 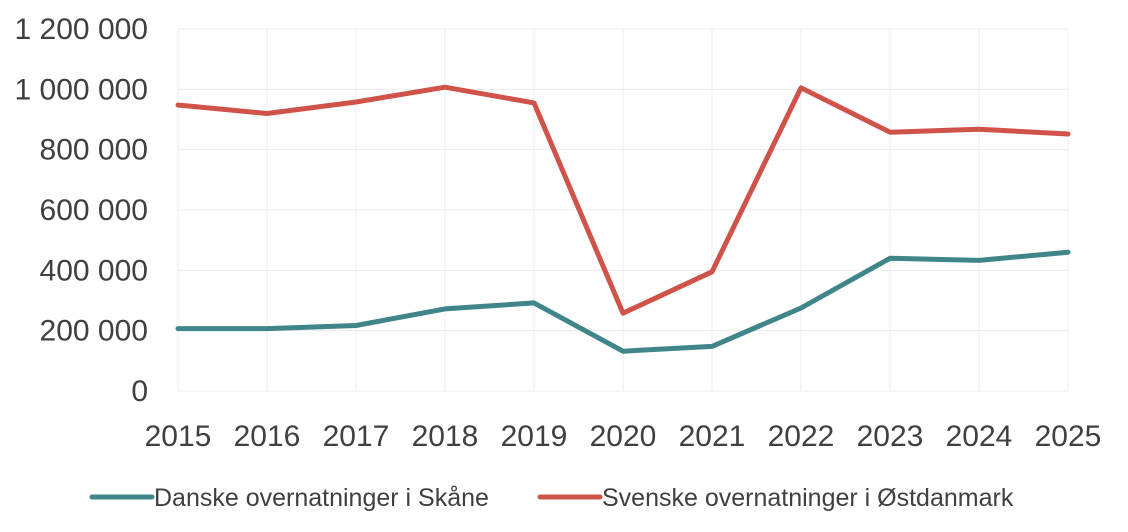 I want to click on y-tick-label: 400 000, so click(x=94, y=270).